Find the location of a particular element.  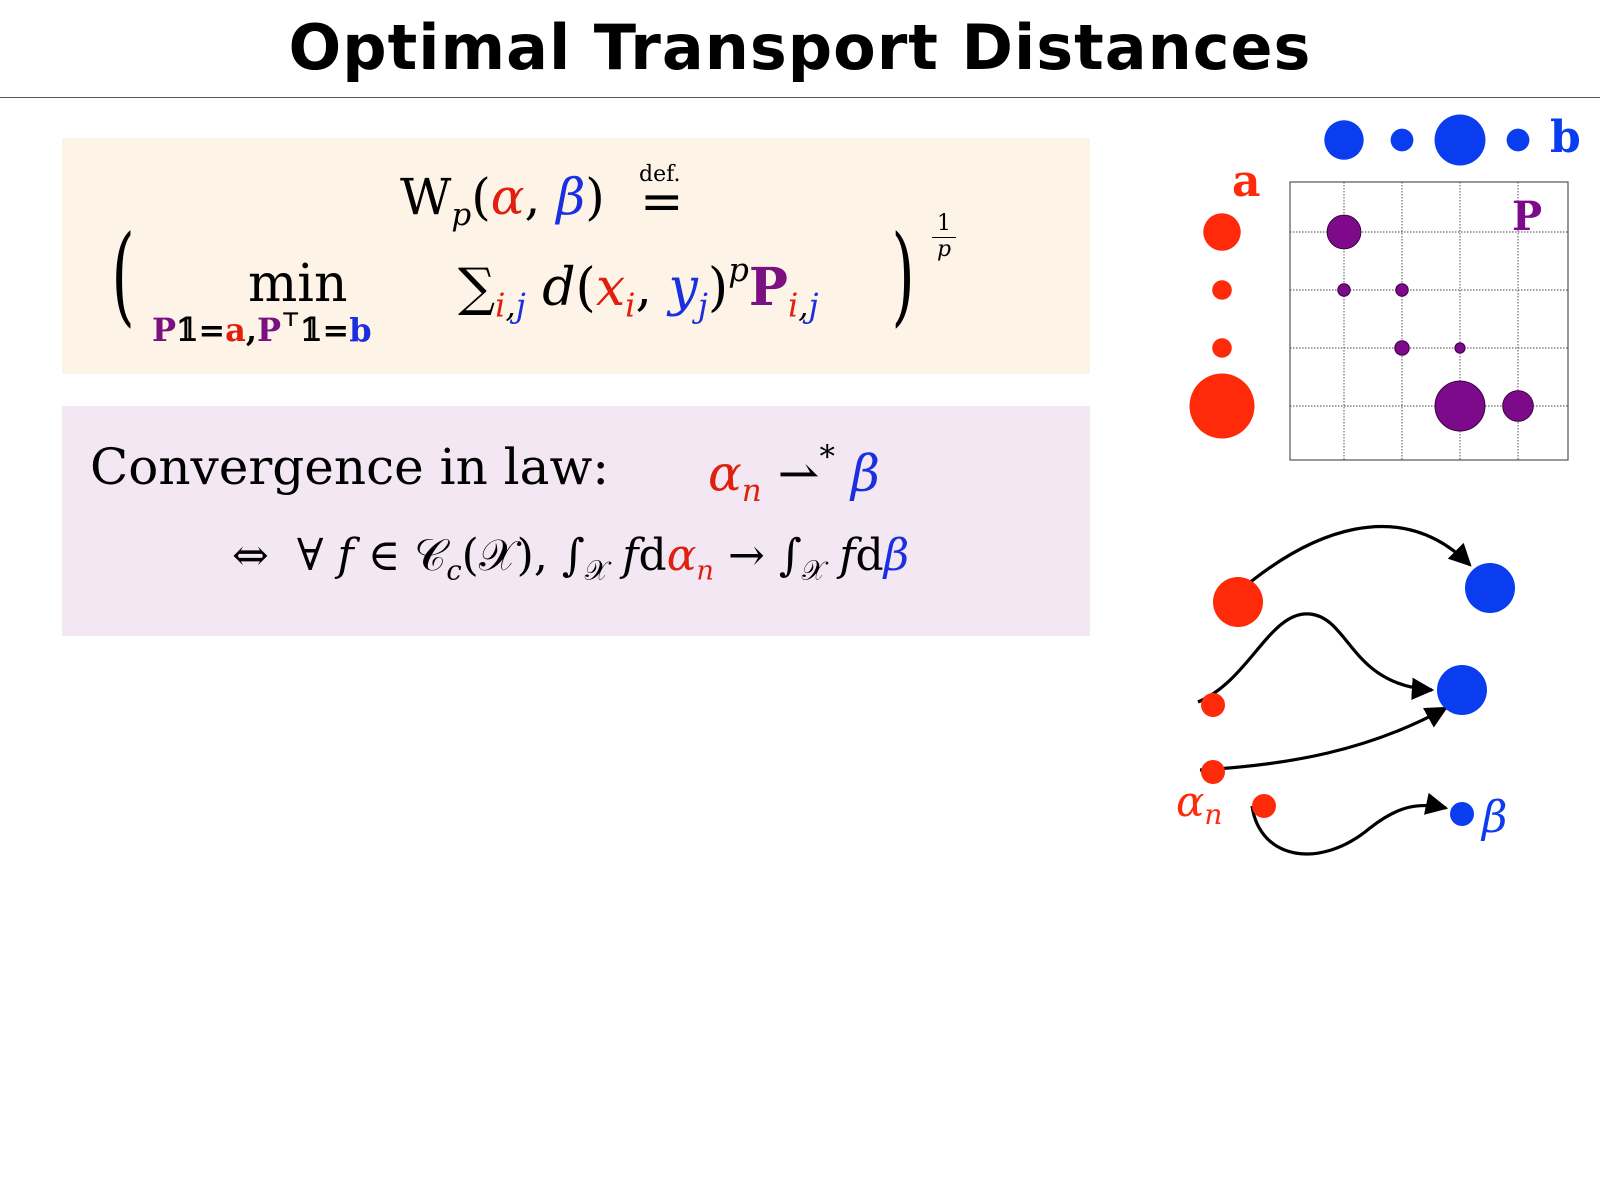

summand: ∑i,j d(xi, yj)pPi,j is located at coordinates (638, 288).